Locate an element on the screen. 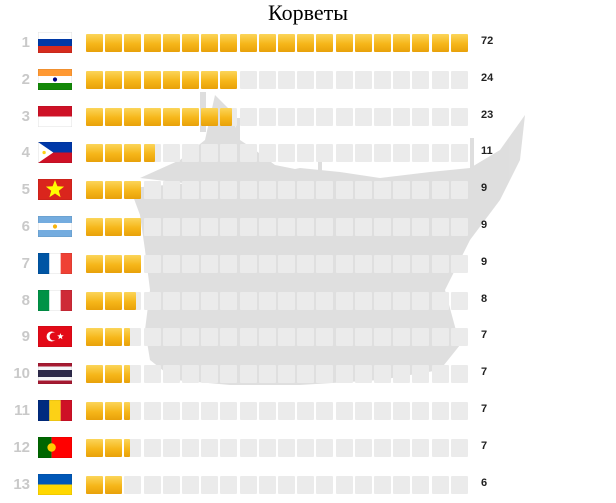 Image resolution: width=616 pixels, height=503 pixels. bar-row: 11 7 is located at coordinates (308, 412).